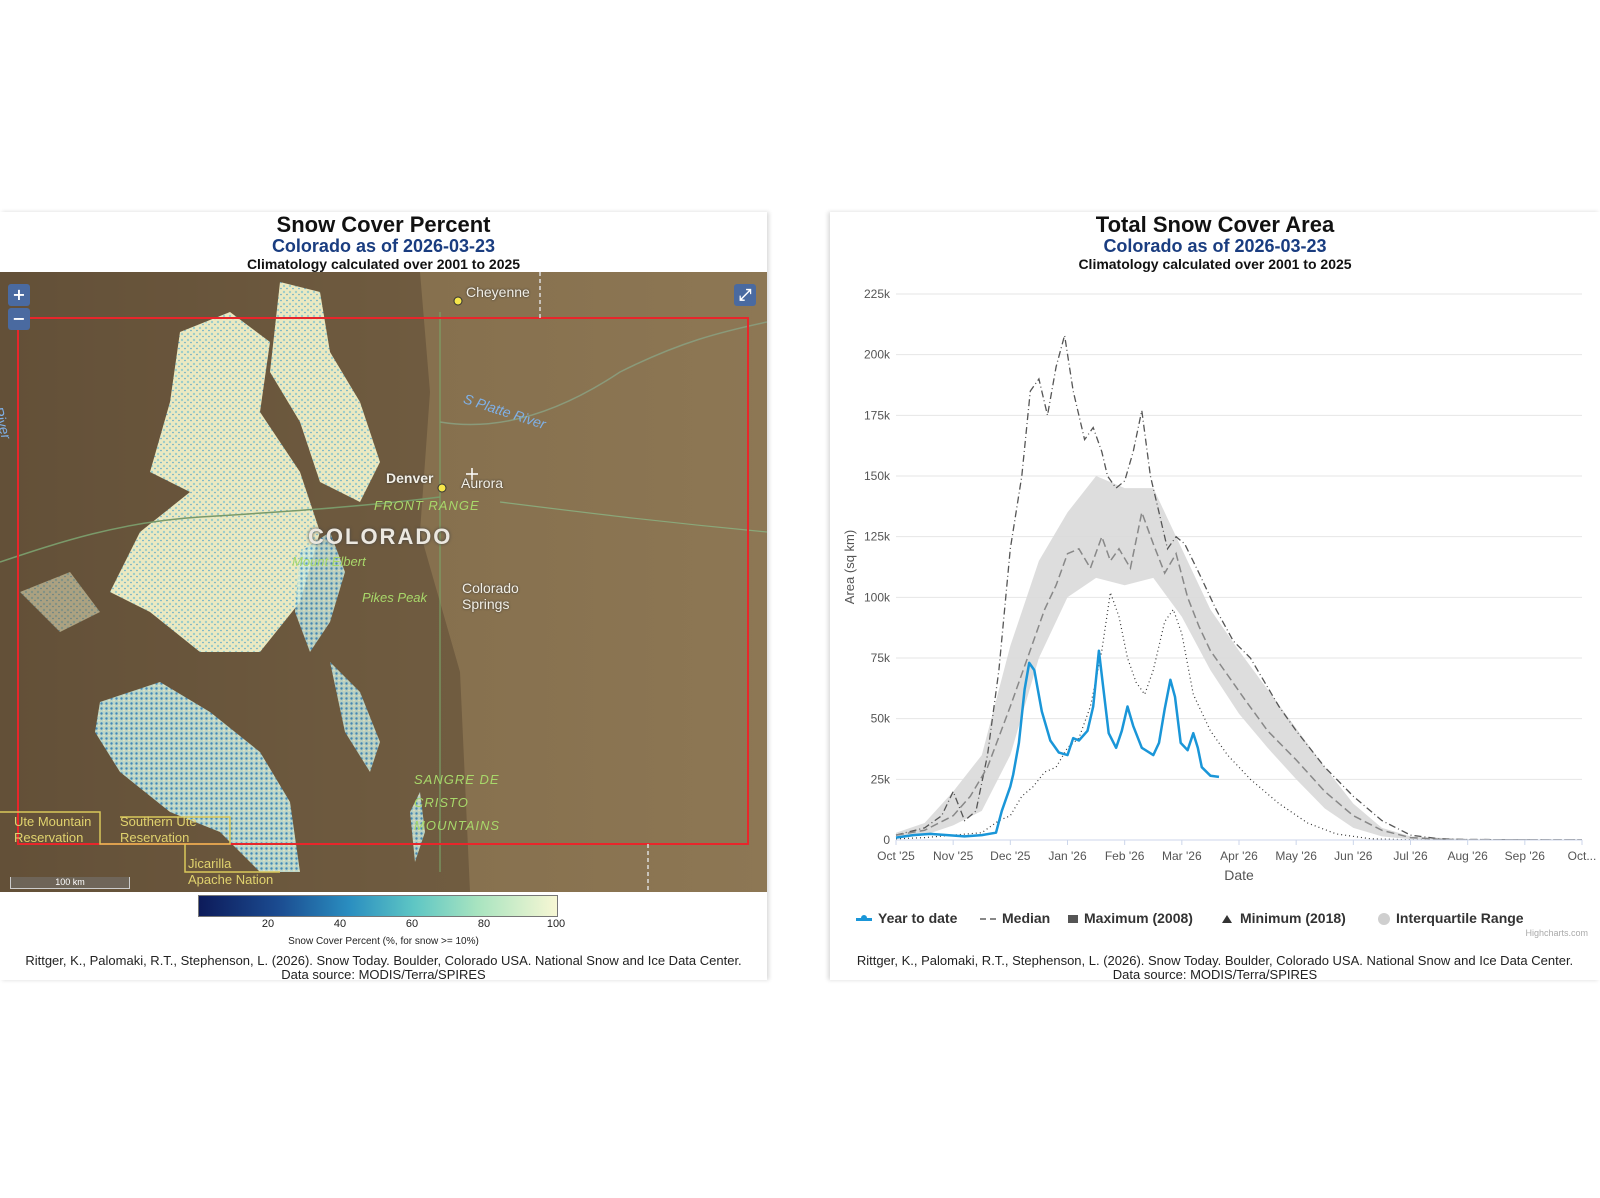  Describe the element at coordinates (881, 658) in the screenshot. I see `y-tick-label: 75k` at that location.